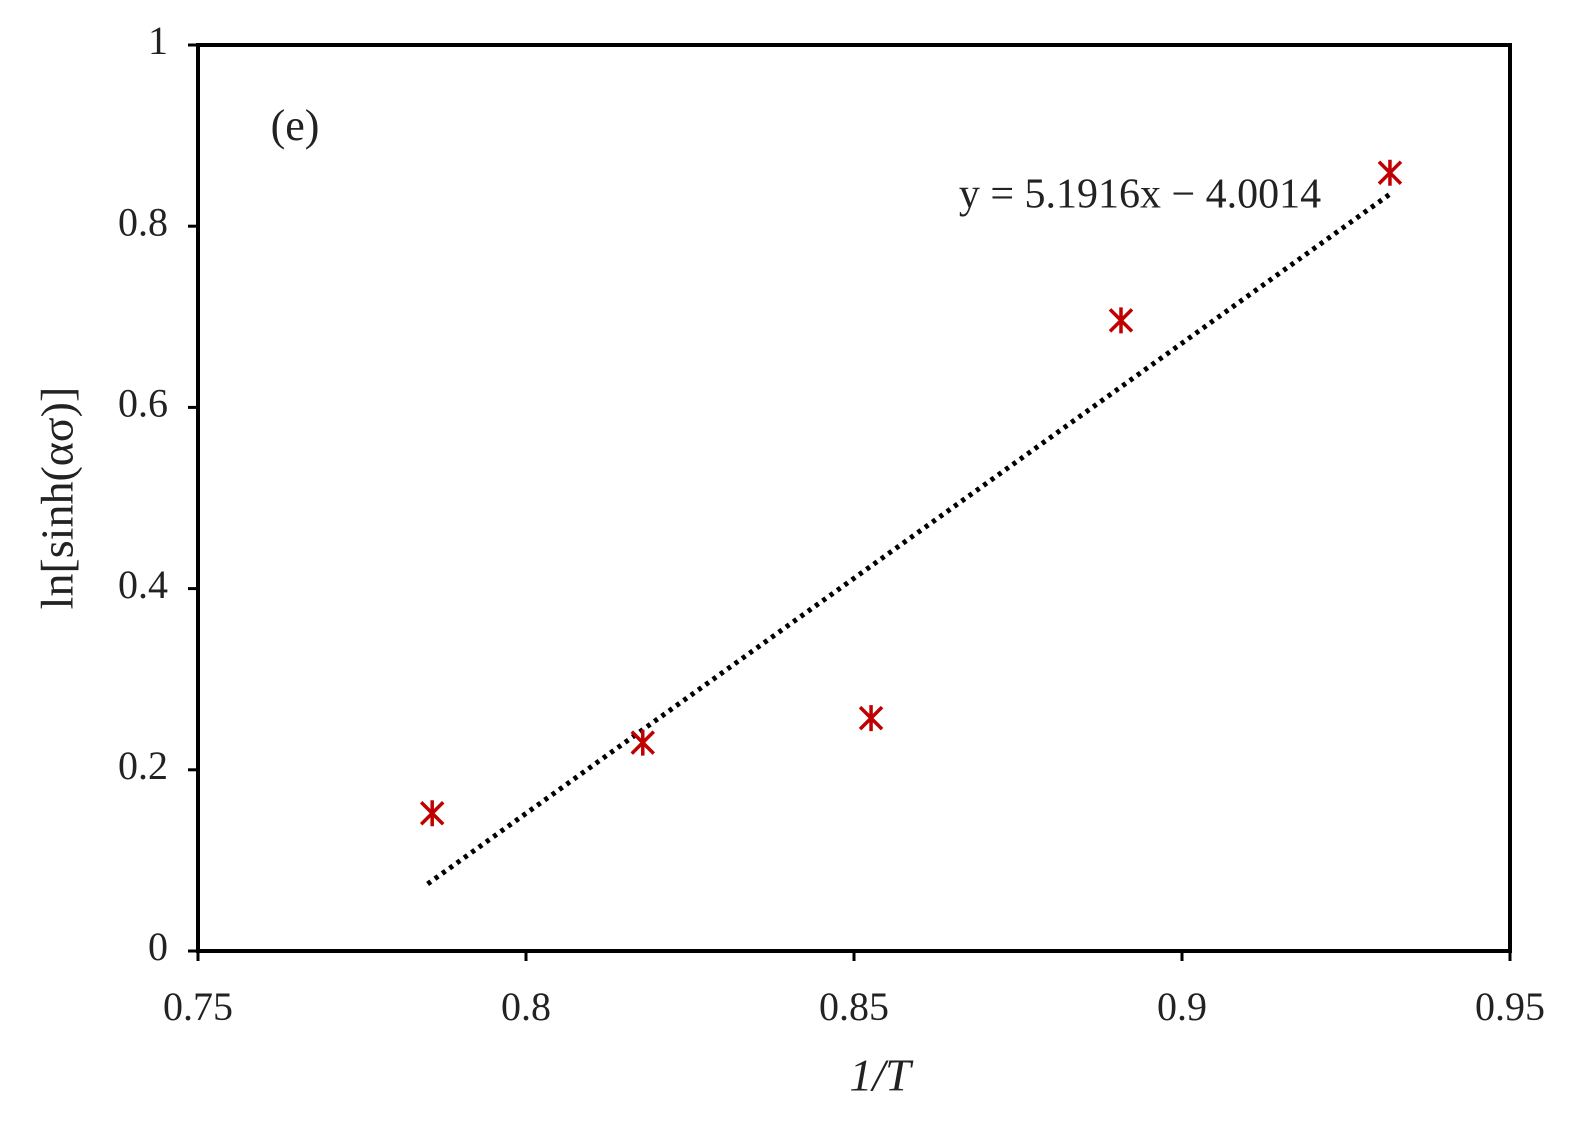  What do you see at coordinates (57, 498) in the screenshot?
I see `y-axis-label: ln[sinh(ασ)]` at bounding box center [57, 498].